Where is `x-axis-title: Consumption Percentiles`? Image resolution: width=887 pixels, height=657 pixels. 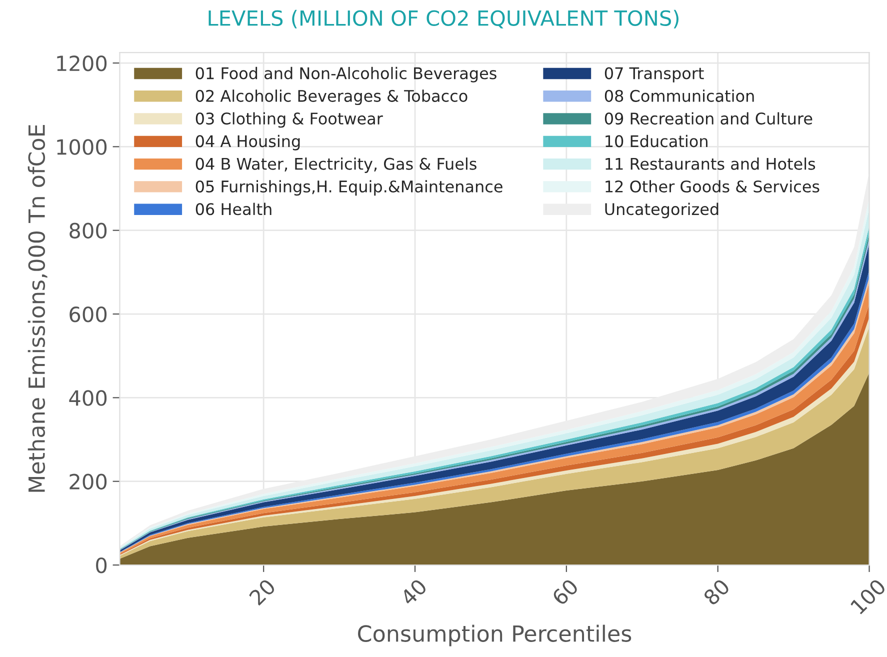
x-axis-title: Consumption Percentiles is located at coordinates (495, 635).